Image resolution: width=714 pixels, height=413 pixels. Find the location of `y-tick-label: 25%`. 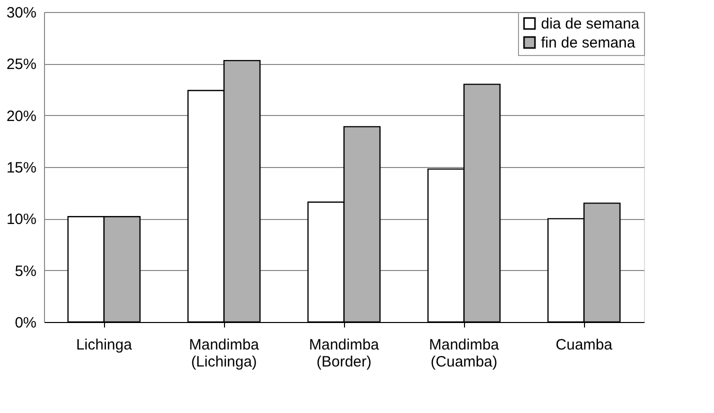

y-tick-label: 25% is located at coordinates (21, 65).